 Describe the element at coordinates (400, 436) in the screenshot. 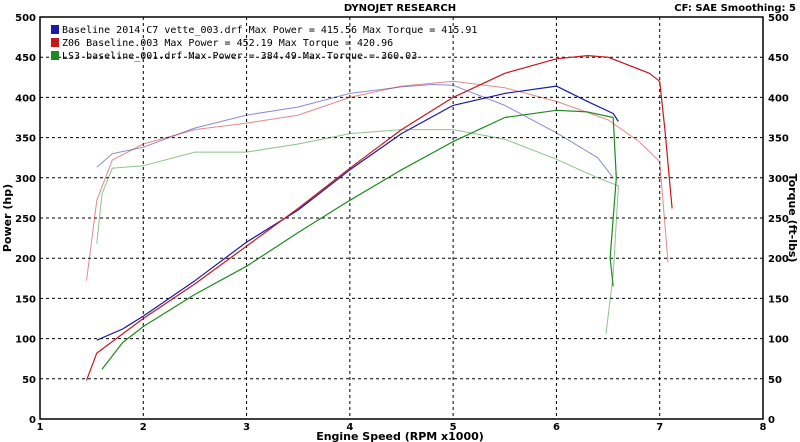

I see `x-axis-label: Engine Speed (RPM x1000)` at that location.